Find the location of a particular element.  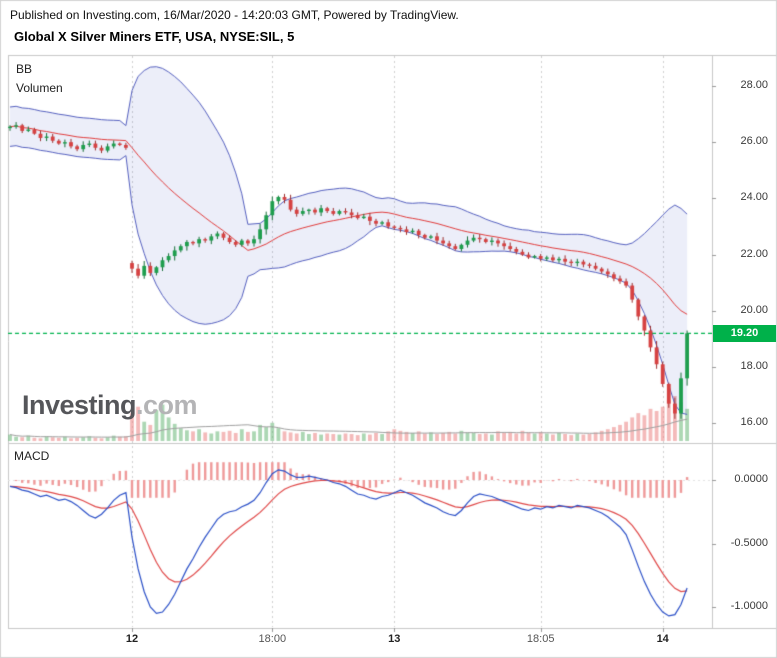

macd-indicator-label: MACD is located at coordinates (32, 456).